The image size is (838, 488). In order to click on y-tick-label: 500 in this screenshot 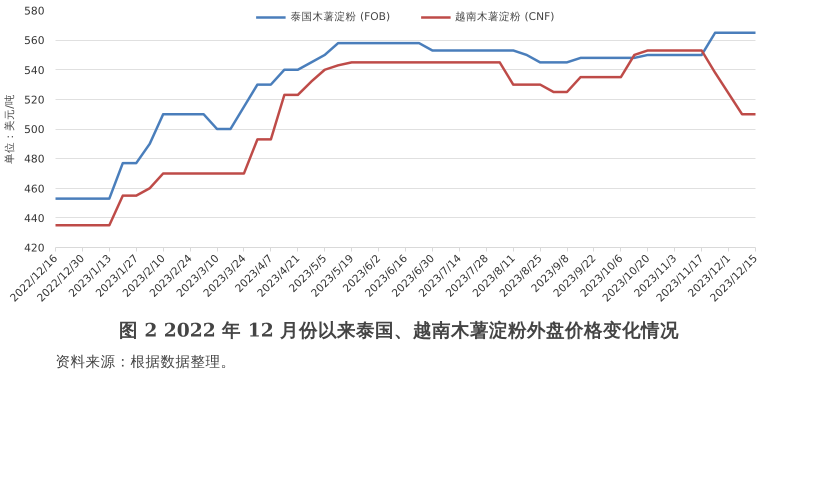, I will do `click(34, 129)`.